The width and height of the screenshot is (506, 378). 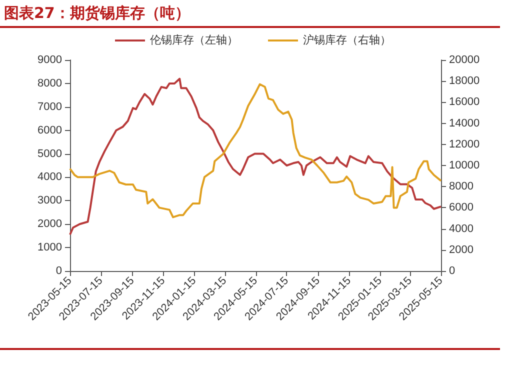 What do you see at coordinates (461, 208) in the screenshot?
I see `y2-tick-label: 6000` at bounding box center [461, 208].